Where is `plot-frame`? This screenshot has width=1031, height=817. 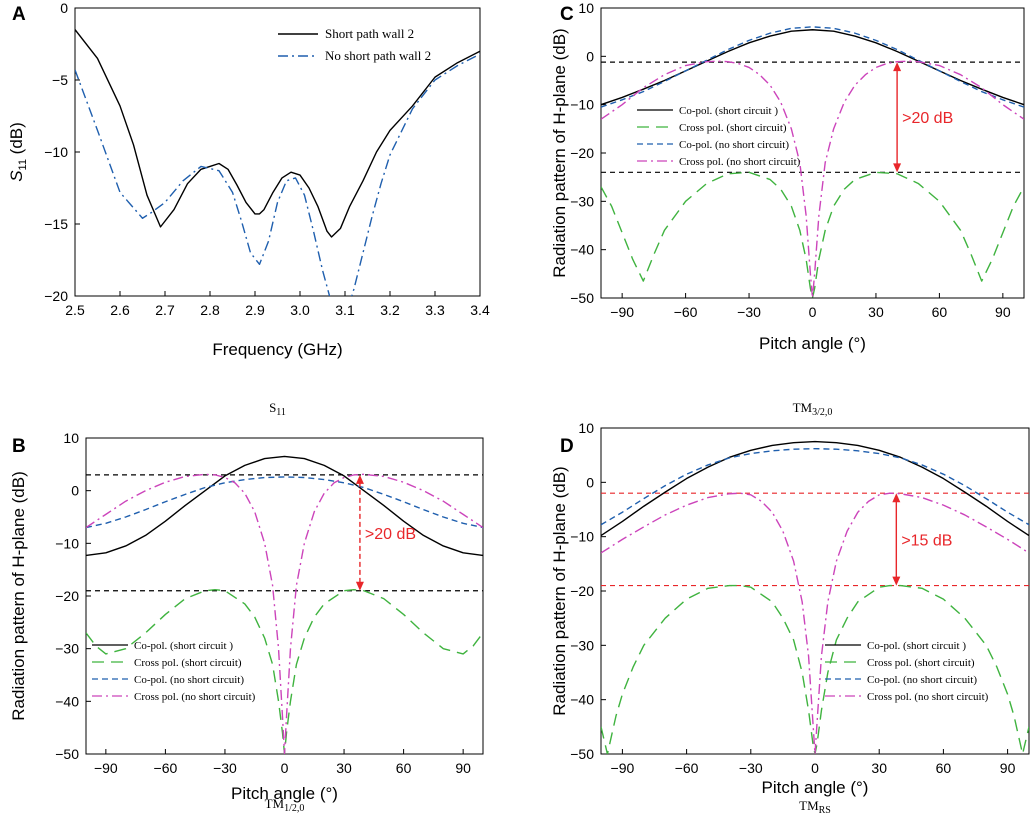 plot-frame is located at coordinates (812, 153).